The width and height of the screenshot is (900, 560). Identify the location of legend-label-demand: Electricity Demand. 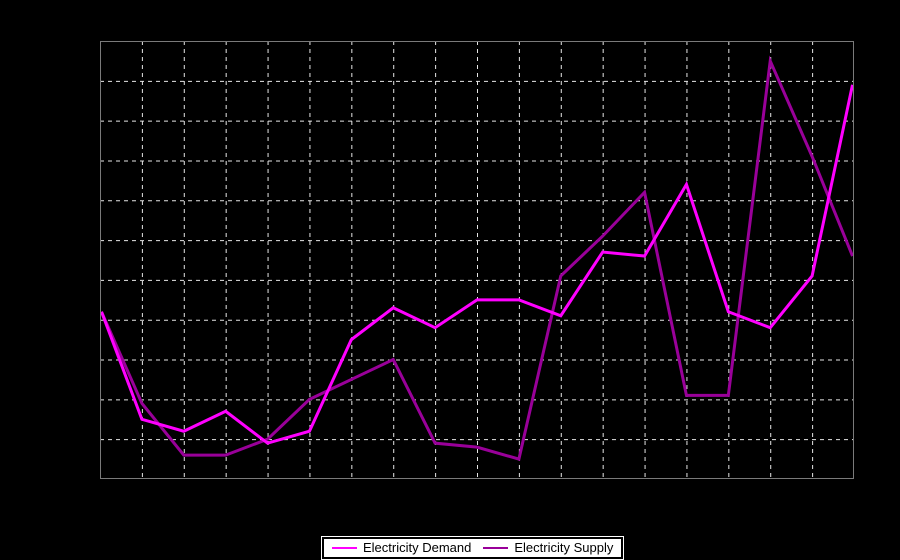
(417, 547).